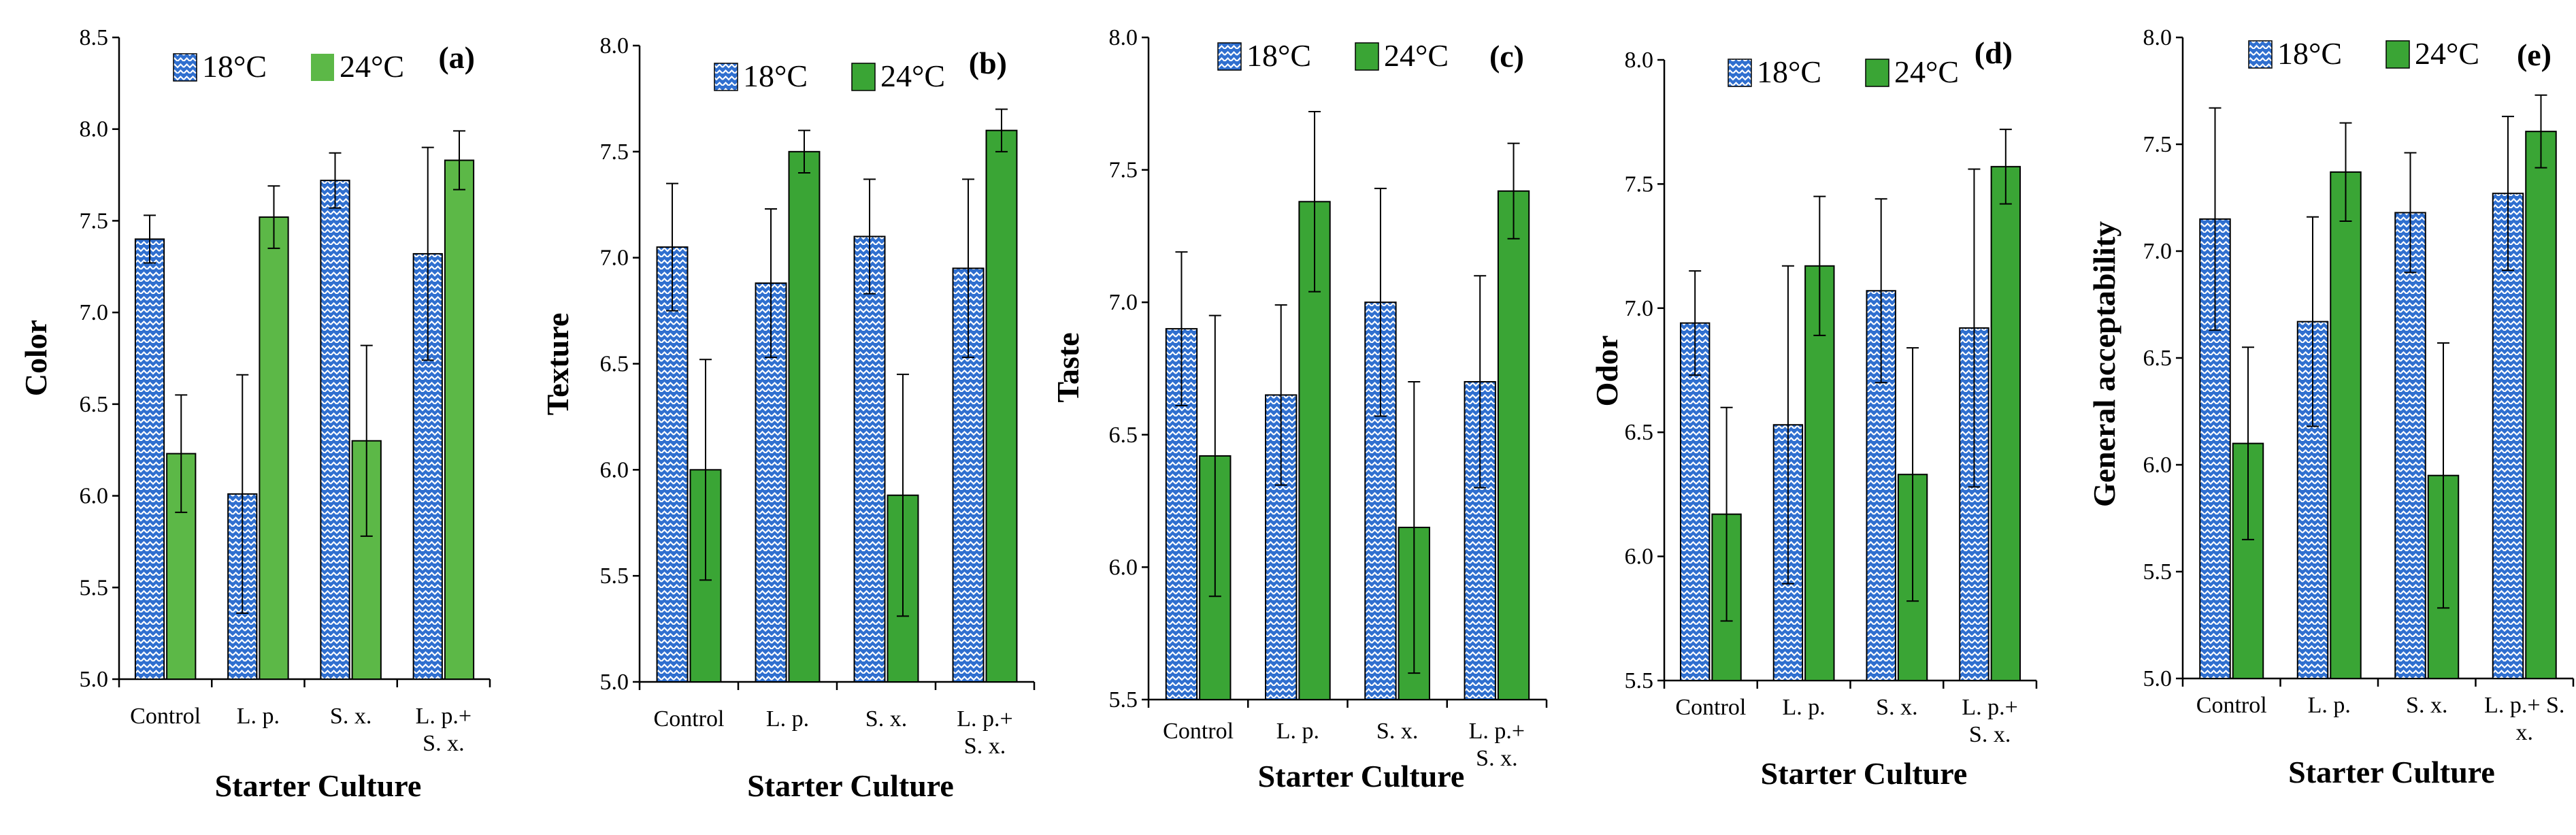  I want to click on panel-label: (d), so click(1994, 52).